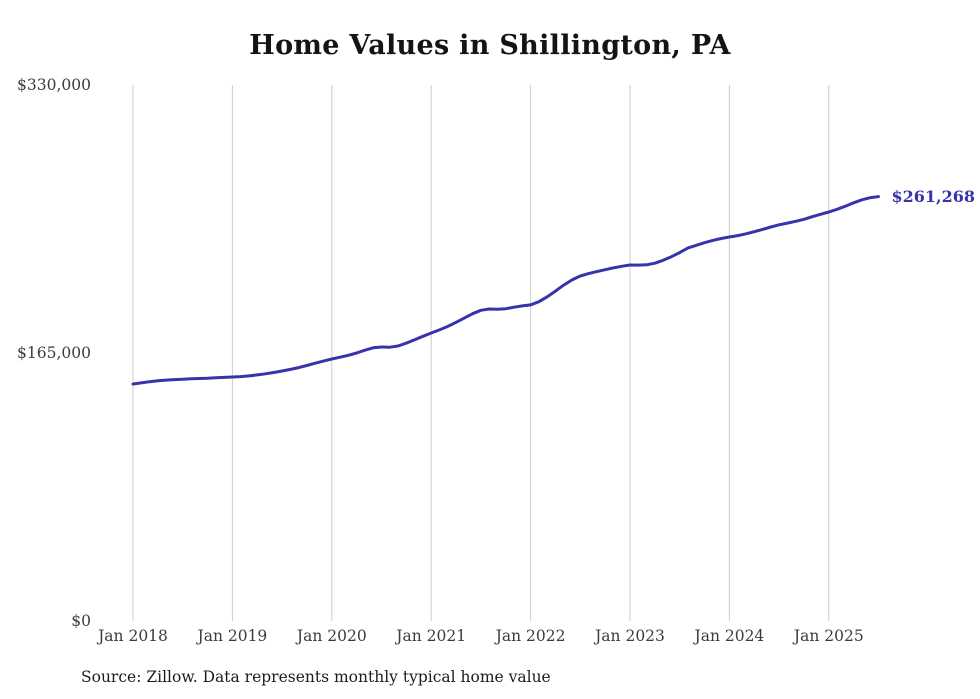 The height and width of the screenshot is (699, 980). What do you see at coordinates (430, 636) in the screenshot?
I see `x-tick-label: Jan 2021` at bounding box center [430, 636].